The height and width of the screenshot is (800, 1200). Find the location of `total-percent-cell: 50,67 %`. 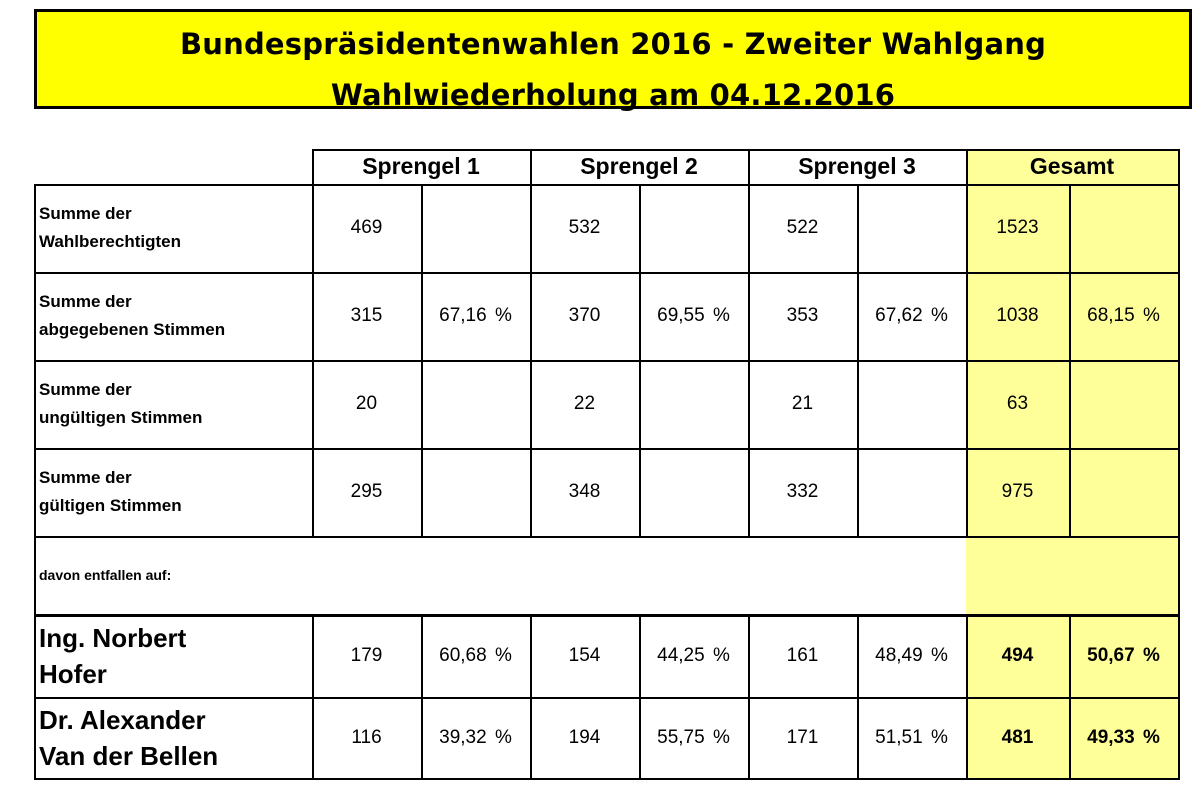

total-percent-cell: 50,67 % is located at coordinates (1123, 655).